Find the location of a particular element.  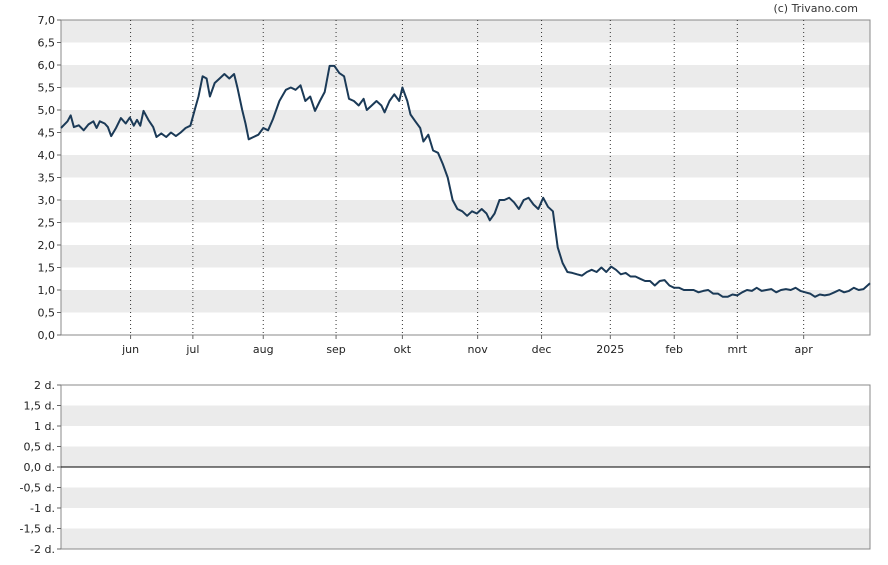

y-tick-label: 0,0 is located at coordinates (47, 335).